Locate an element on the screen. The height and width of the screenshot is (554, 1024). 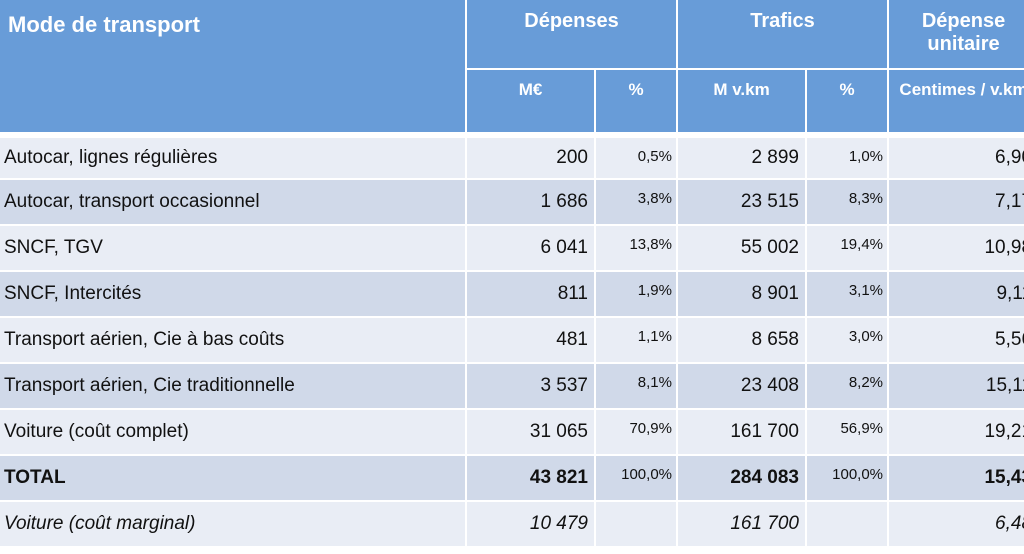
cell-pct-trafics: 3,1% is located at coordinates (847, 294).